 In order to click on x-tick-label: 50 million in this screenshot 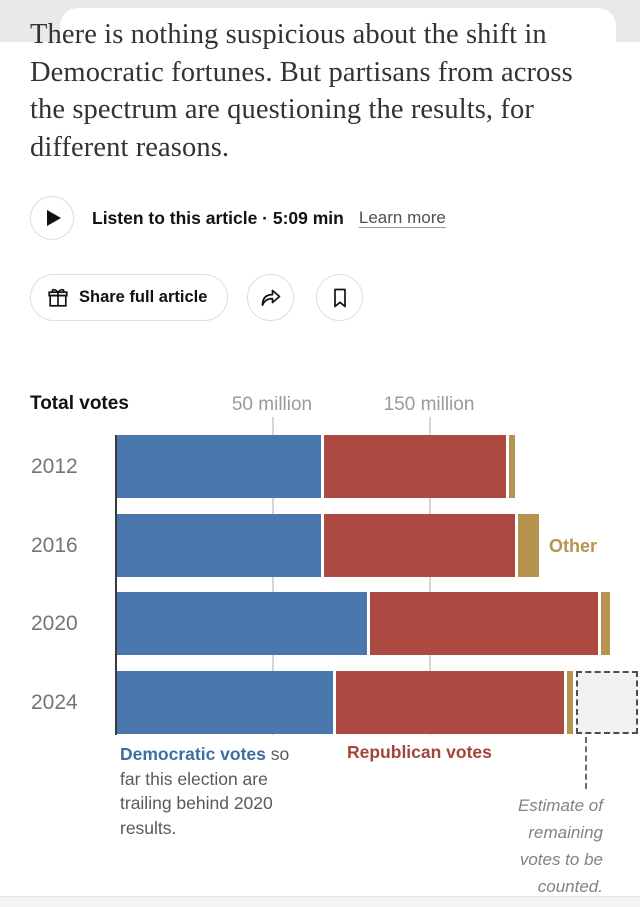, I will do `click(272, 404)`.